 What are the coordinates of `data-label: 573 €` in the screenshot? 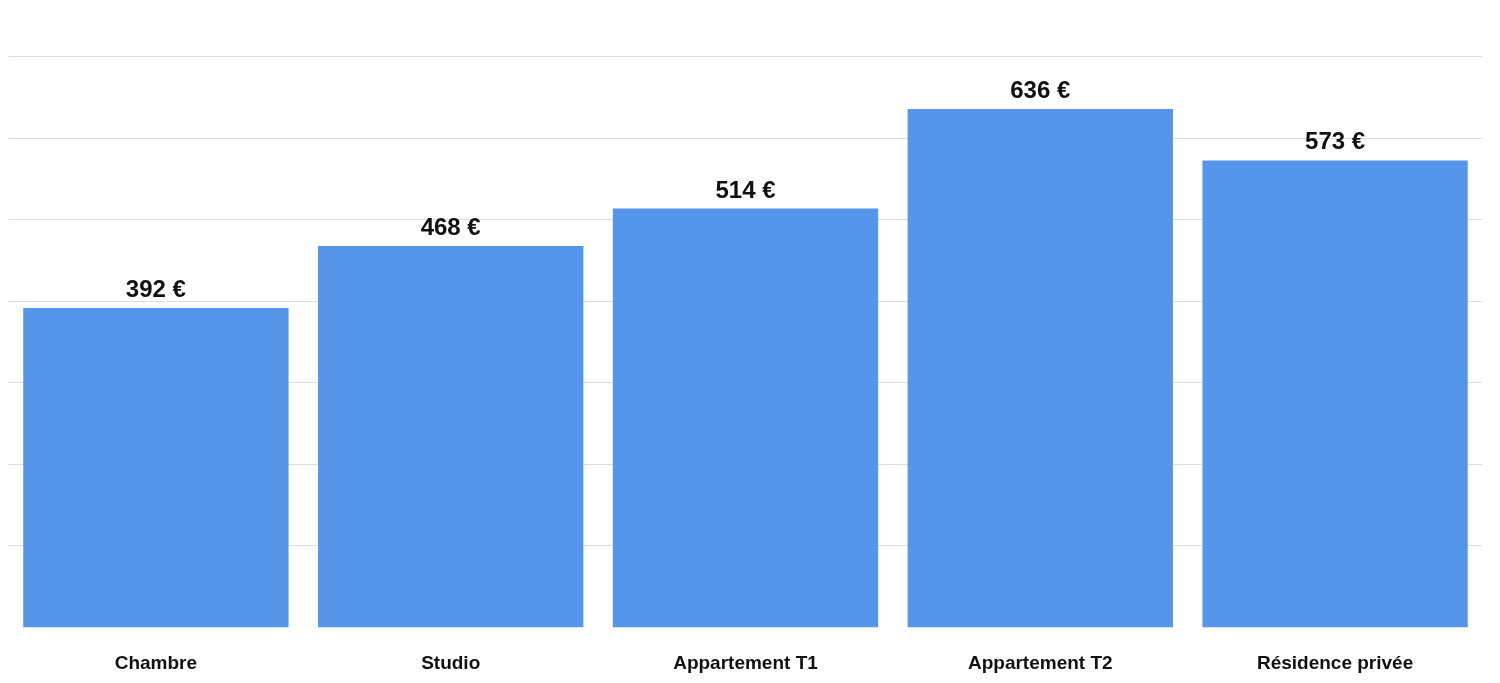 It's located at (1335, 141).